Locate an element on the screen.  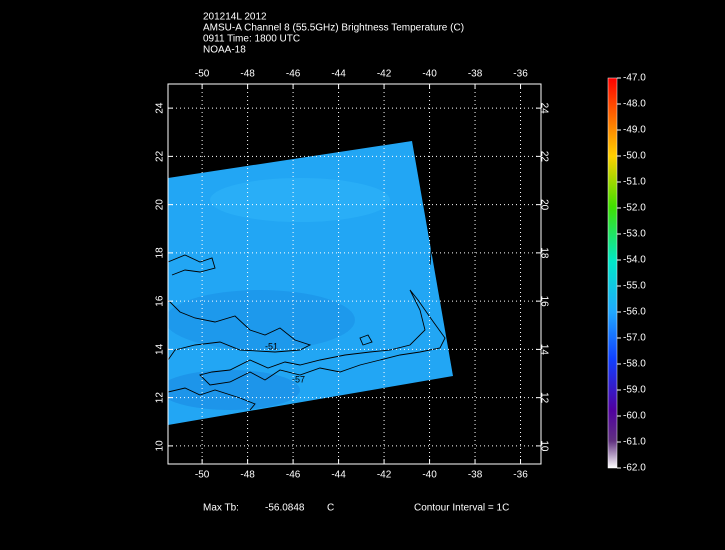
contour-label: -51 is located at coordinates (271, 346).